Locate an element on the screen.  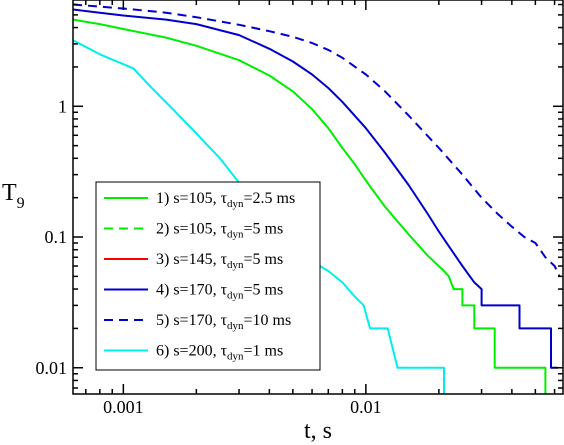
y-axis-title-main: T is located at coordinates (9, 193).